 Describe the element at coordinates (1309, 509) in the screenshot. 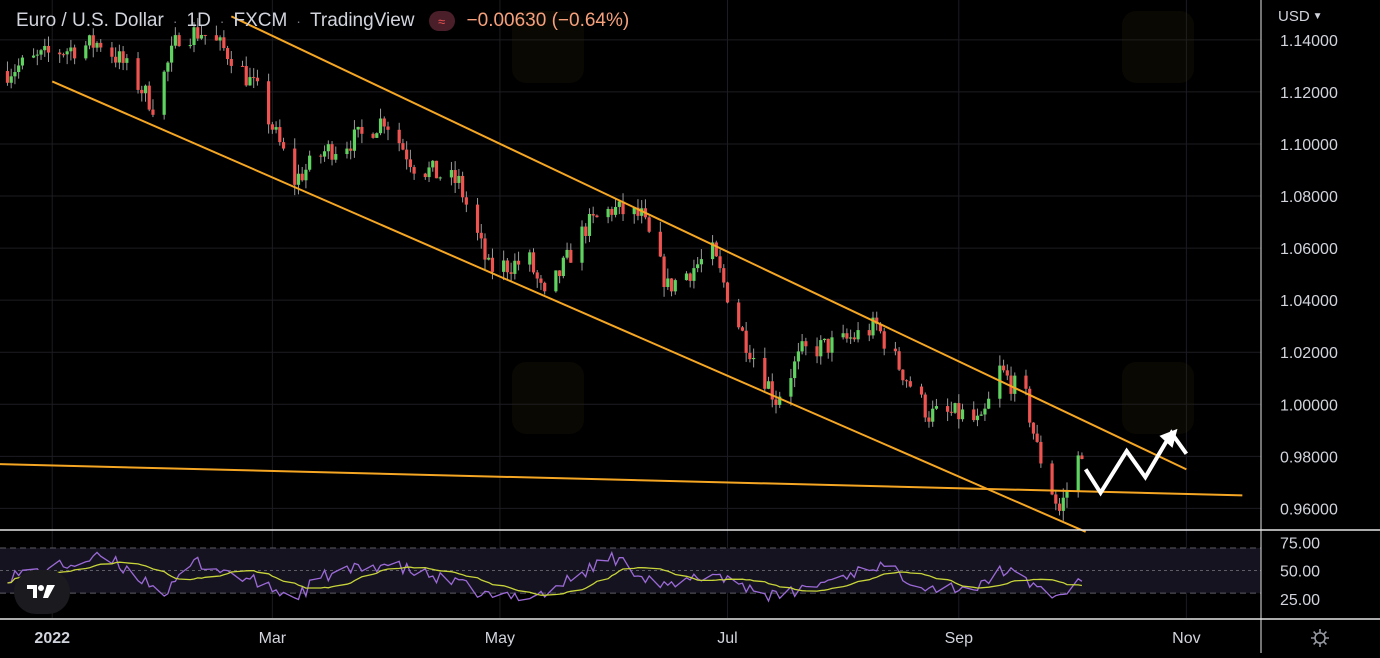

I see `y-tick-label: 0.96000` at that location.